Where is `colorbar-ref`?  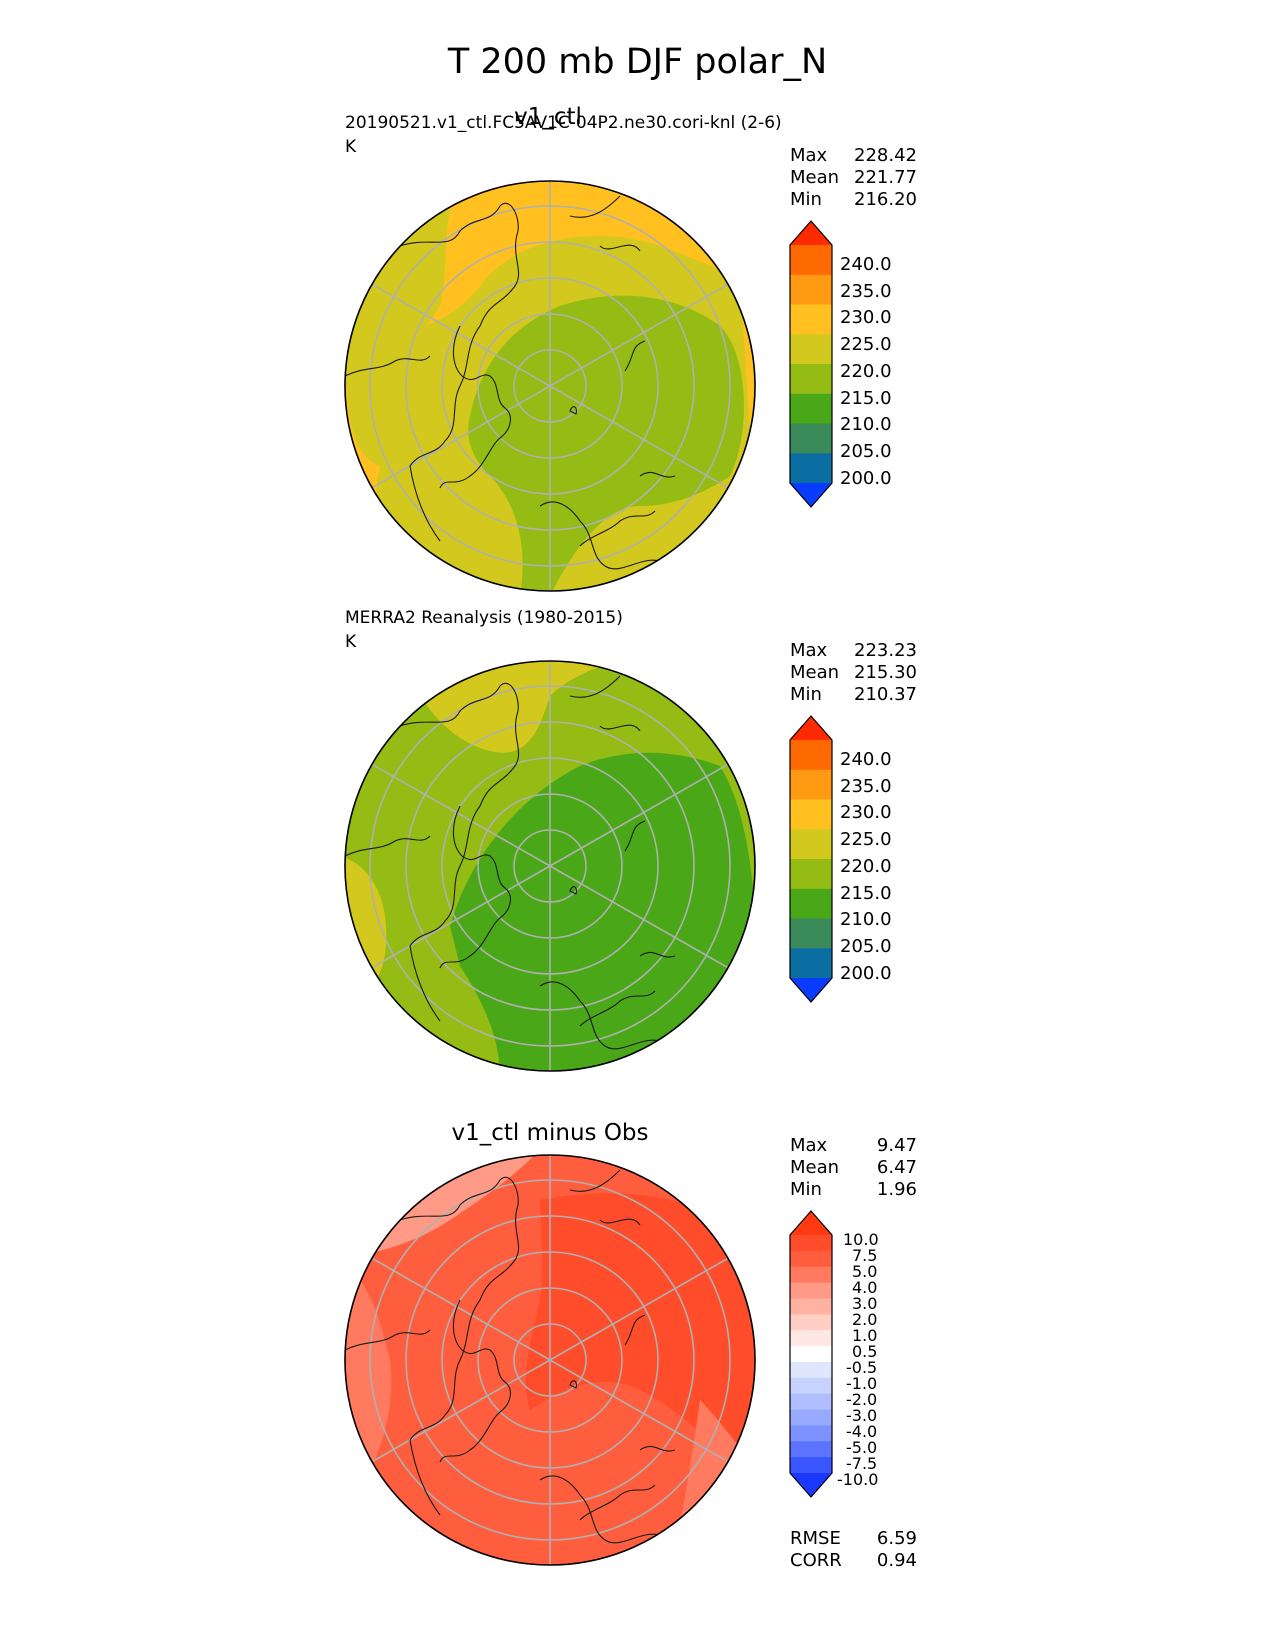 colorbar-ref is located at coordinates (811, 859).